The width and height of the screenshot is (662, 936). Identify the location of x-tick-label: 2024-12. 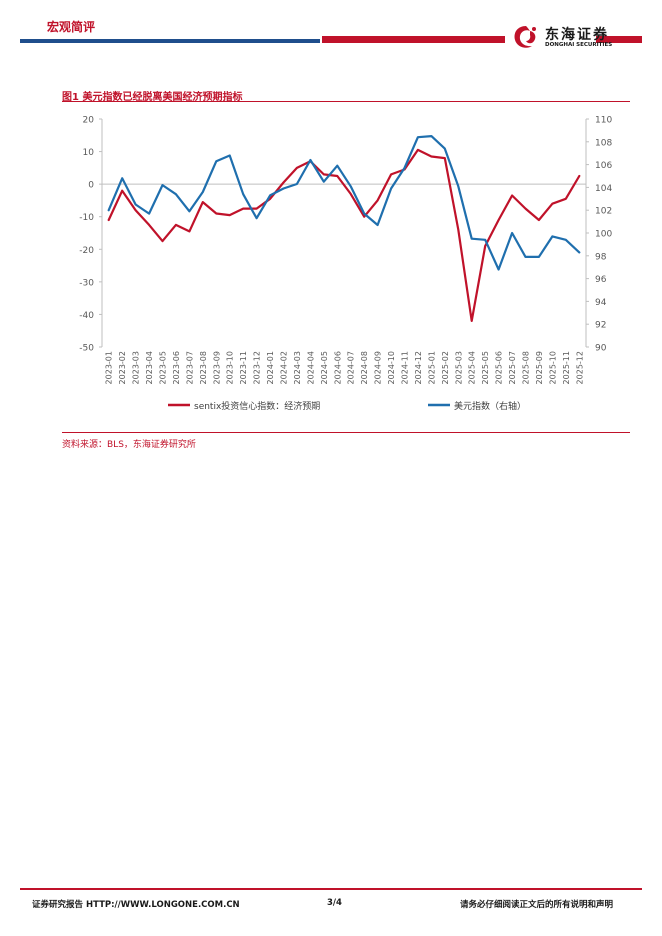
(418, 367).